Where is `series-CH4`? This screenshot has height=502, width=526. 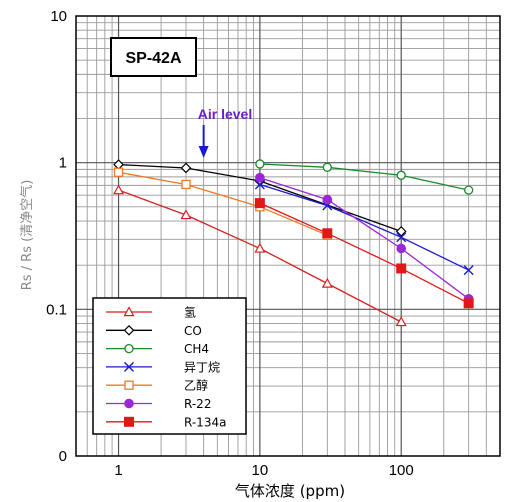 series-CH4 is located at coordinates (364, 177).